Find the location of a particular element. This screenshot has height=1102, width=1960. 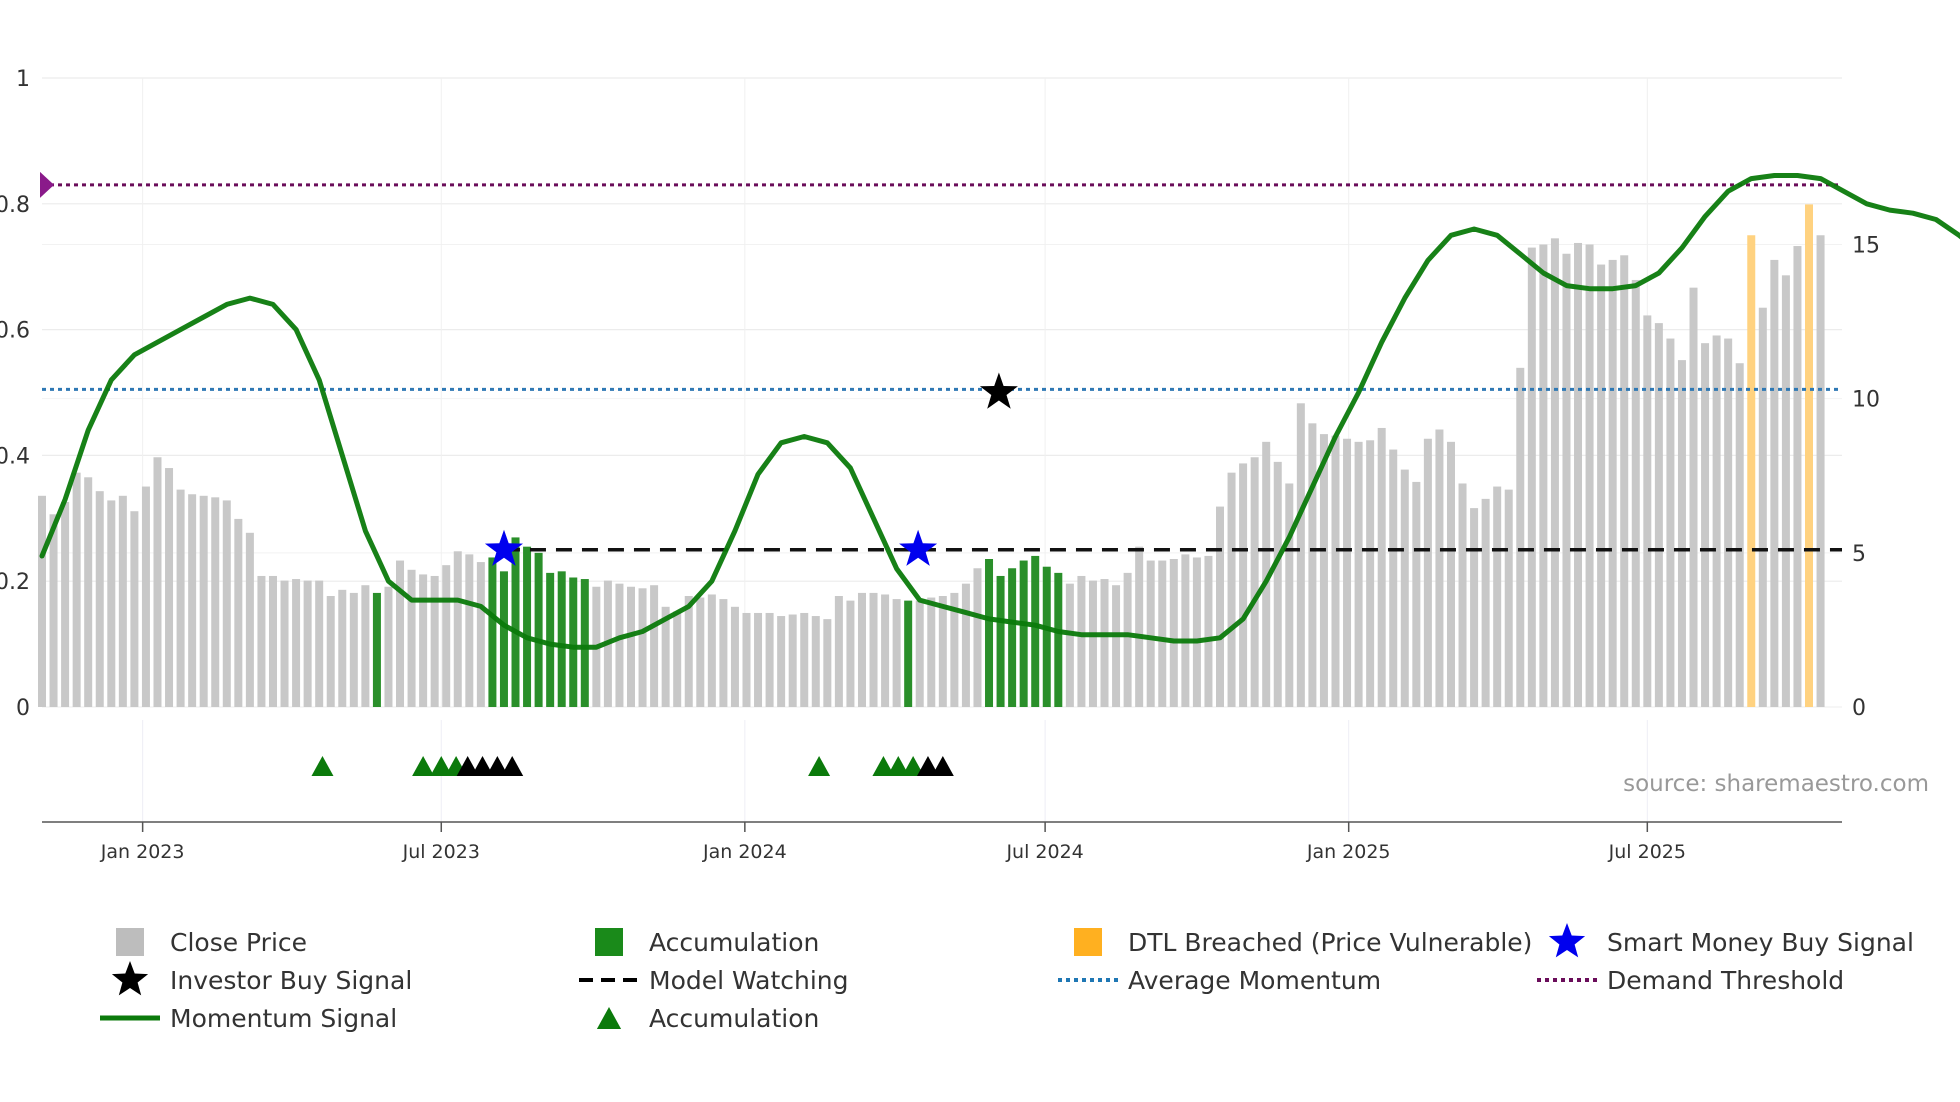

legend-item-watching: Model Watching is located at coordinates (714, 980).